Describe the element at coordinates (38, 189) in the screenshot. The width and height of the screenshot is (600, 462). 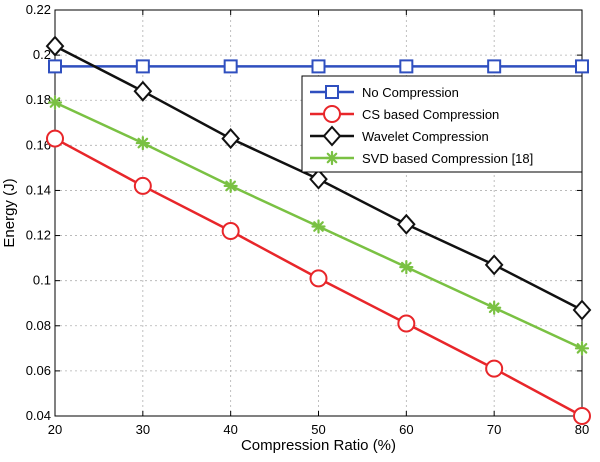
I see `y-tick-label: 0.14` at that location.